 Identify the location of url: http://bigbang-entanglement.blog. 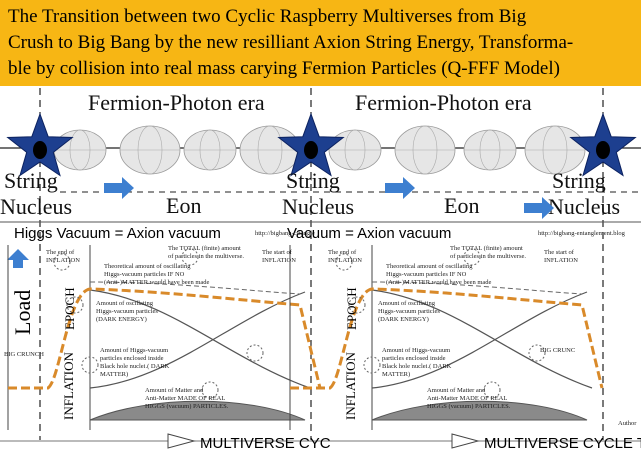
(582, 233).